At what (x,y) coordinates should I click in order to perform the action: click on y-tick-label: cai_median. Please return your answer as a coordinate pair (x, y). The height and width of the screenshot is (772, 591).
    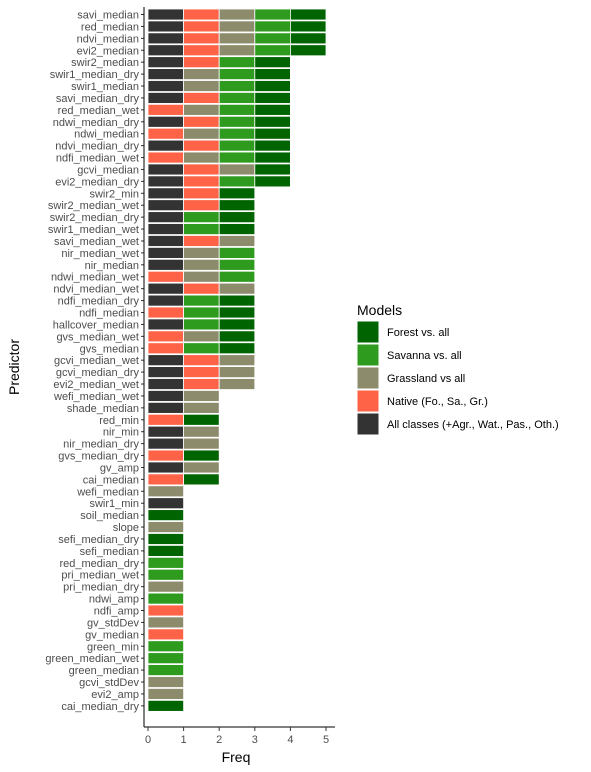
    Looking at the image, I should click on (111, 480).